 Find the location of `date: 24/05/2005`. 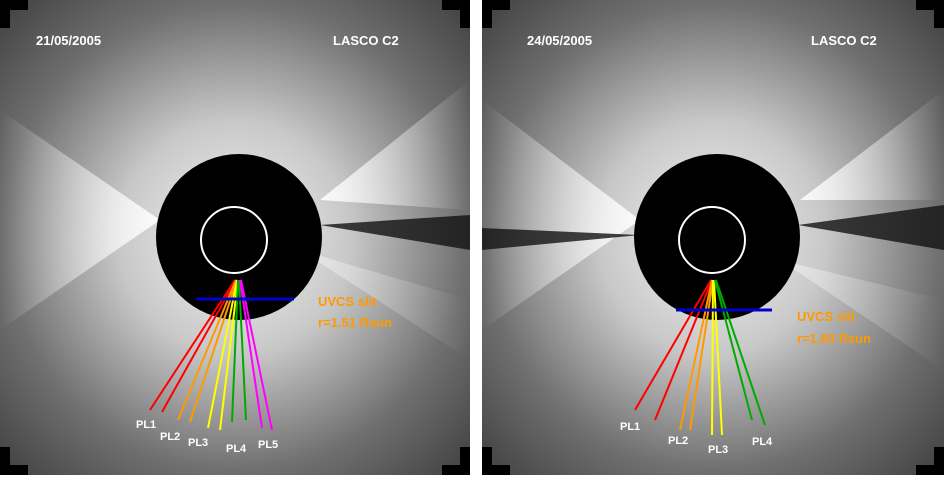

date: 24/05/2005 is located at coordinates (559, 40).